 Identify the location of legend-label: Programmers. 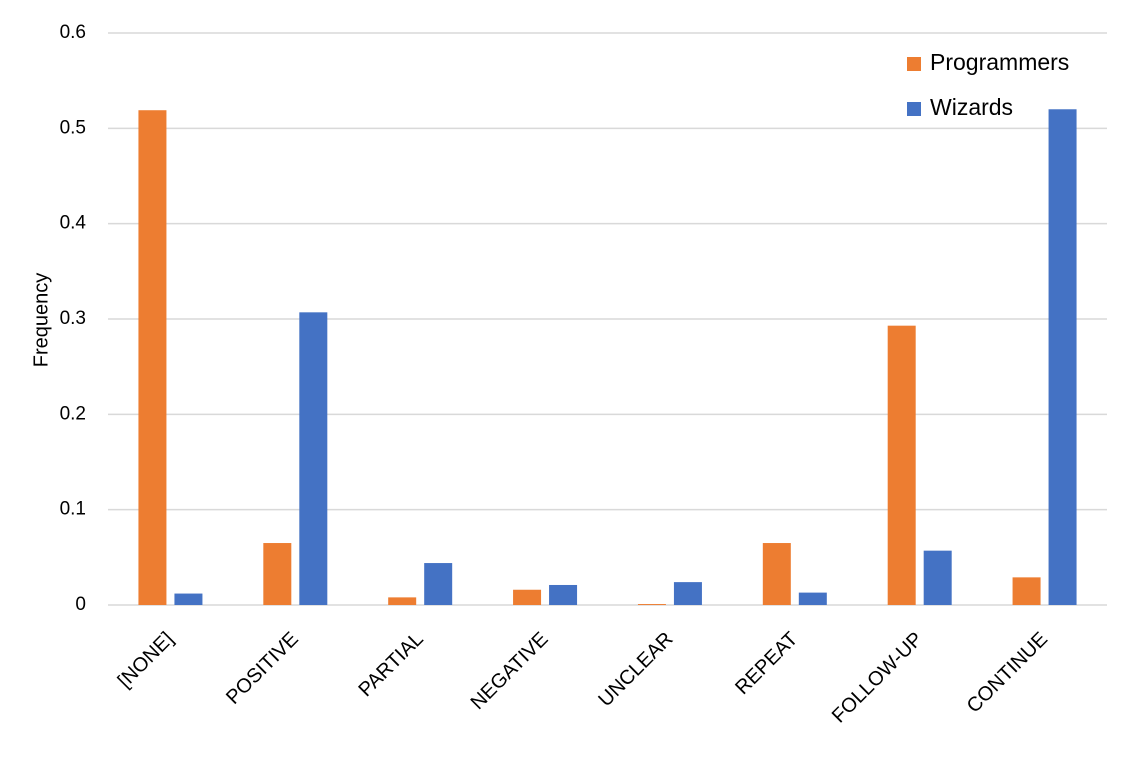
(999, 62).